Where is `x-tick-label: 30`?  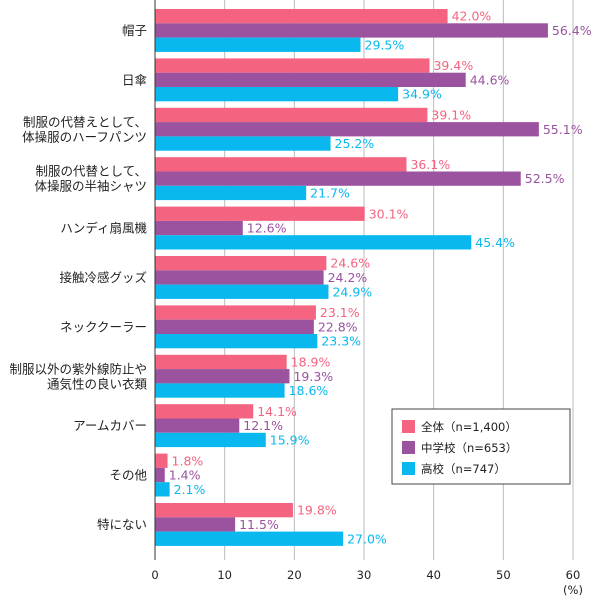 x-tick-label: 30 is located at coordinates (364, 575).